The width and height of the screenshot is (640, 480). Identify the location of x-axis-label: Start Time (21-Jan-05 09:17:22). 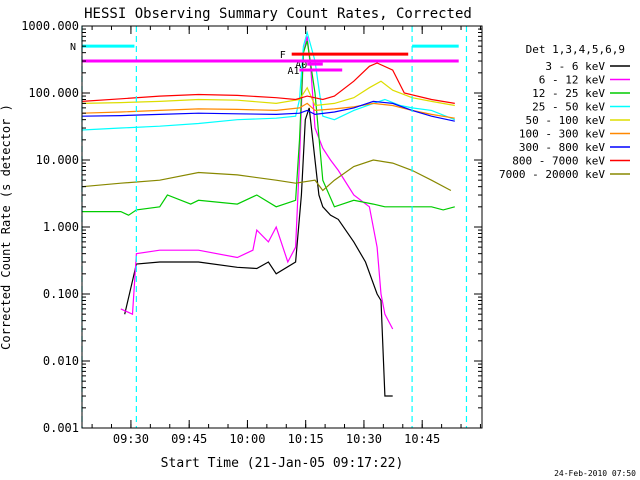
(282, 463).